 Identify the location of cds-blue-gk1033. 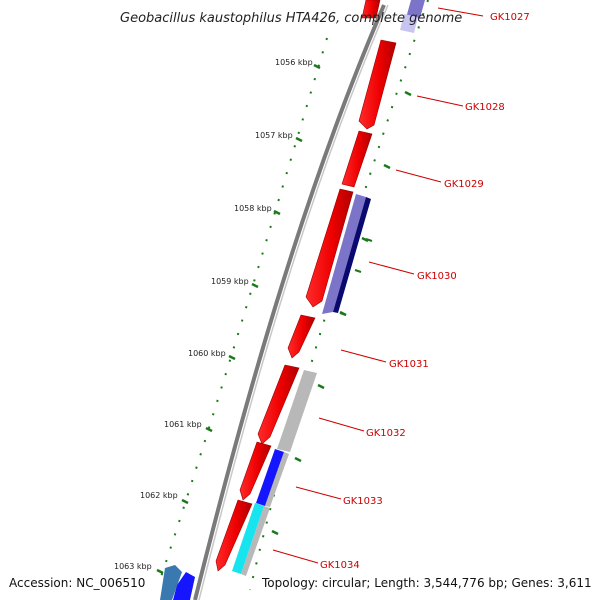
(270, 477).